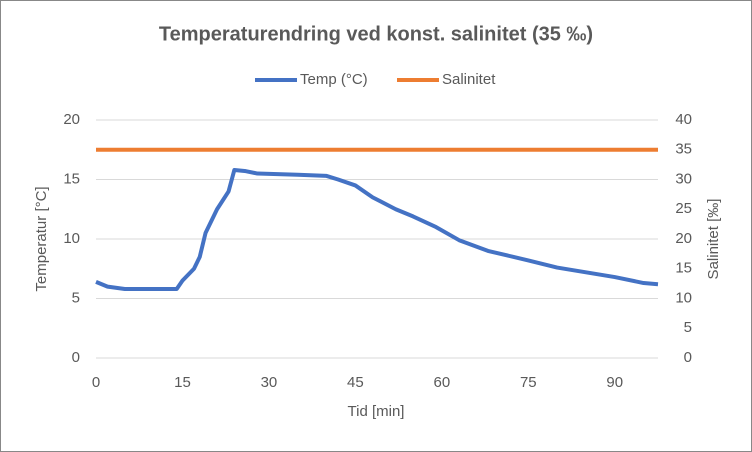 The height and width of the screenshot is (452, 752). What do you see at coordinates (355, 382) in the screenshot?
I see `x-tick-label: 45` at bounding box center [355, 382].